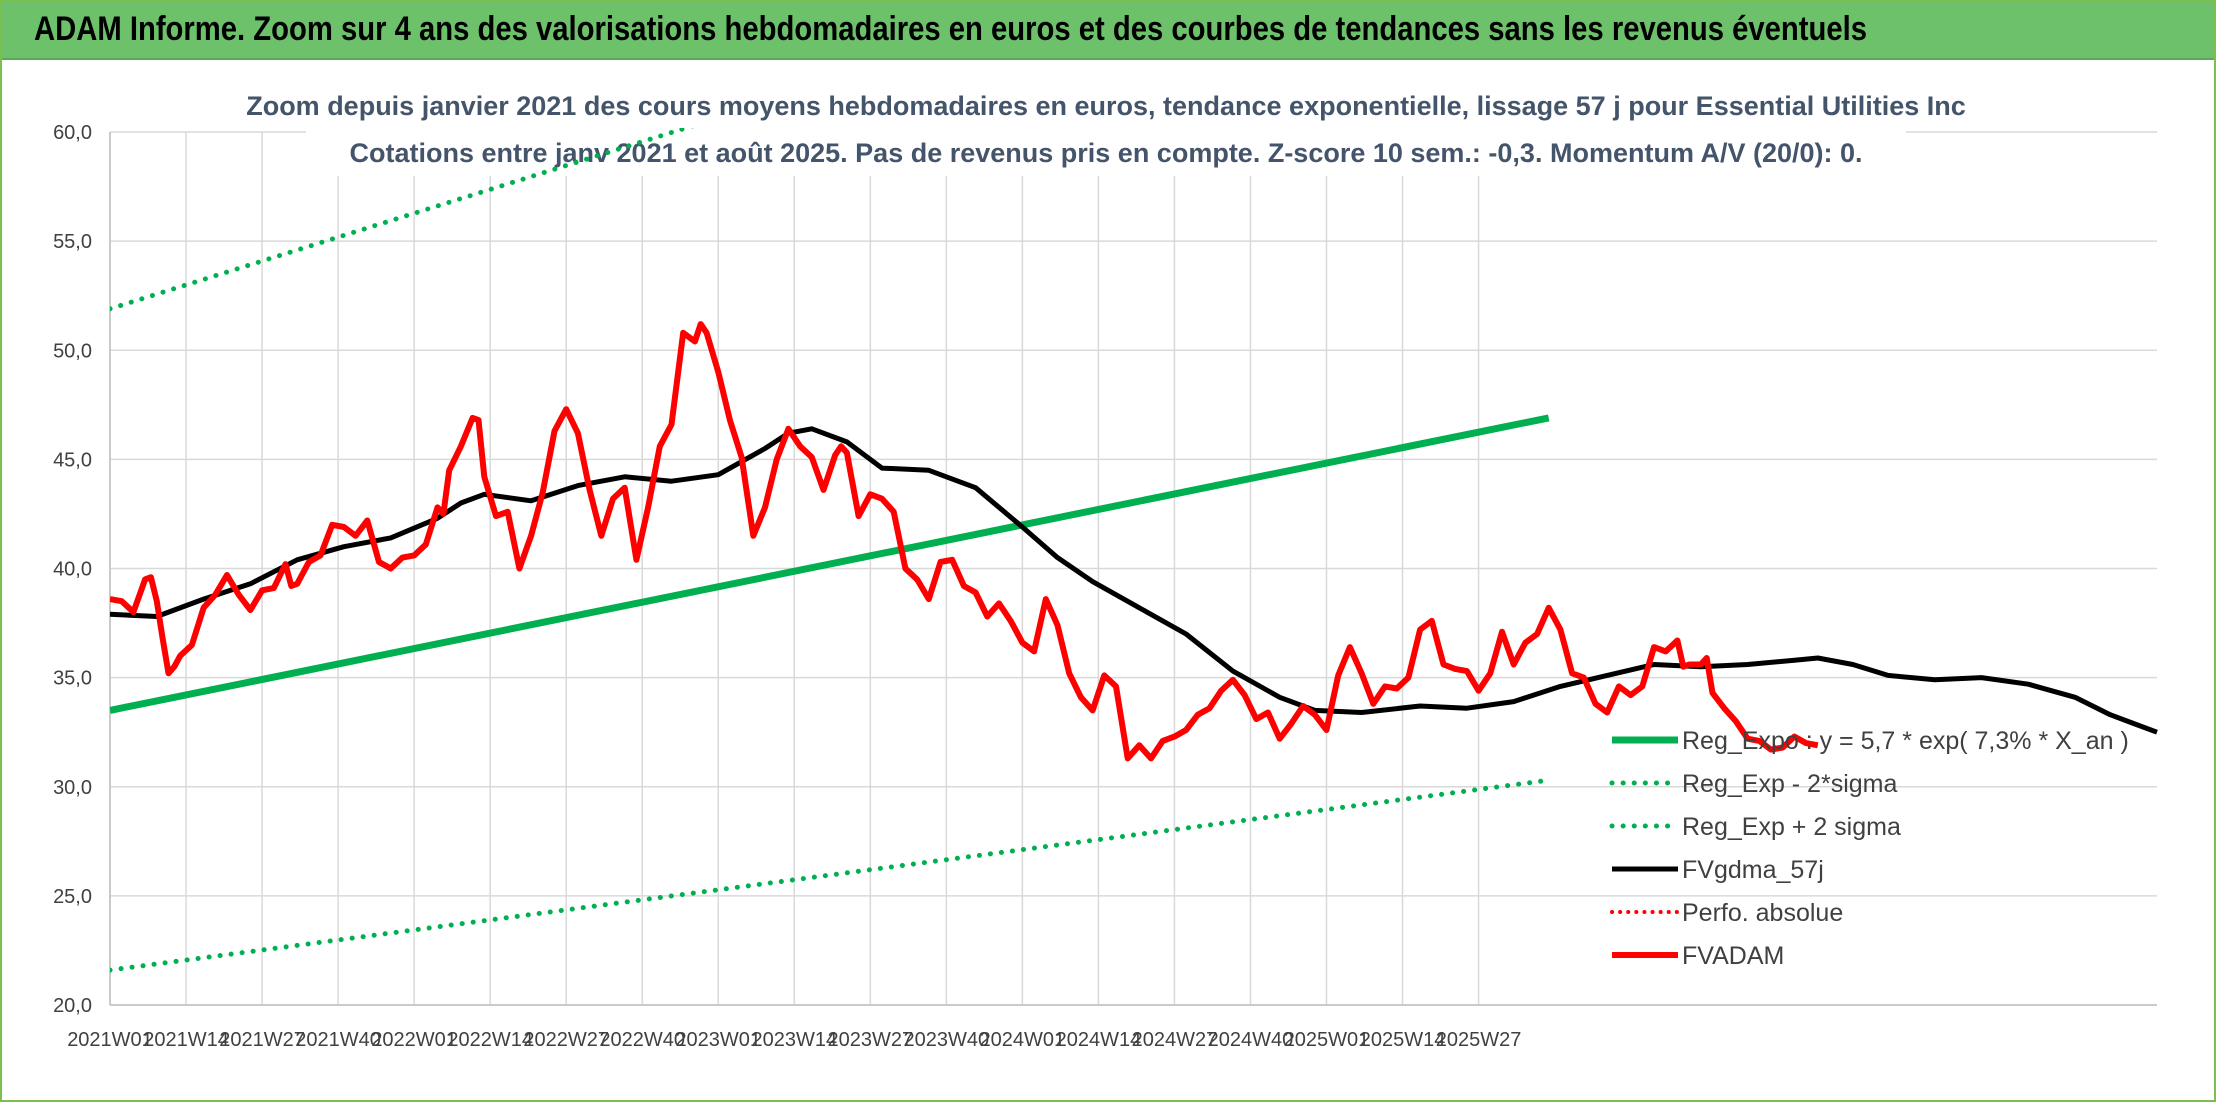 The width and height of the screenshot is (2216, 1102). I want to click on x-tick-label: 2022W14, so click(490, 1040).